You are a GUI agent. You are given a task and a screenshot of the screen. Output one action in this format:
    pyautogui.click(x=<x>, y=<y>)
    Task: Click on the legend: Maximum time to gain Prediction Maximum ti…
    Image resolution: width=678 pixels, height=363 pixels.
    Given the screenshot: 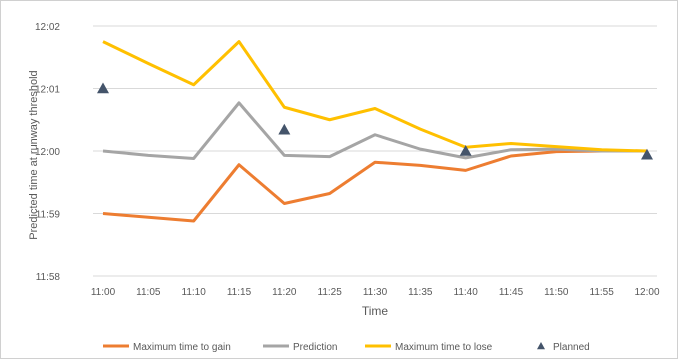 What is the action you would take?
    pyautogui.click(x=346, y=347)
    